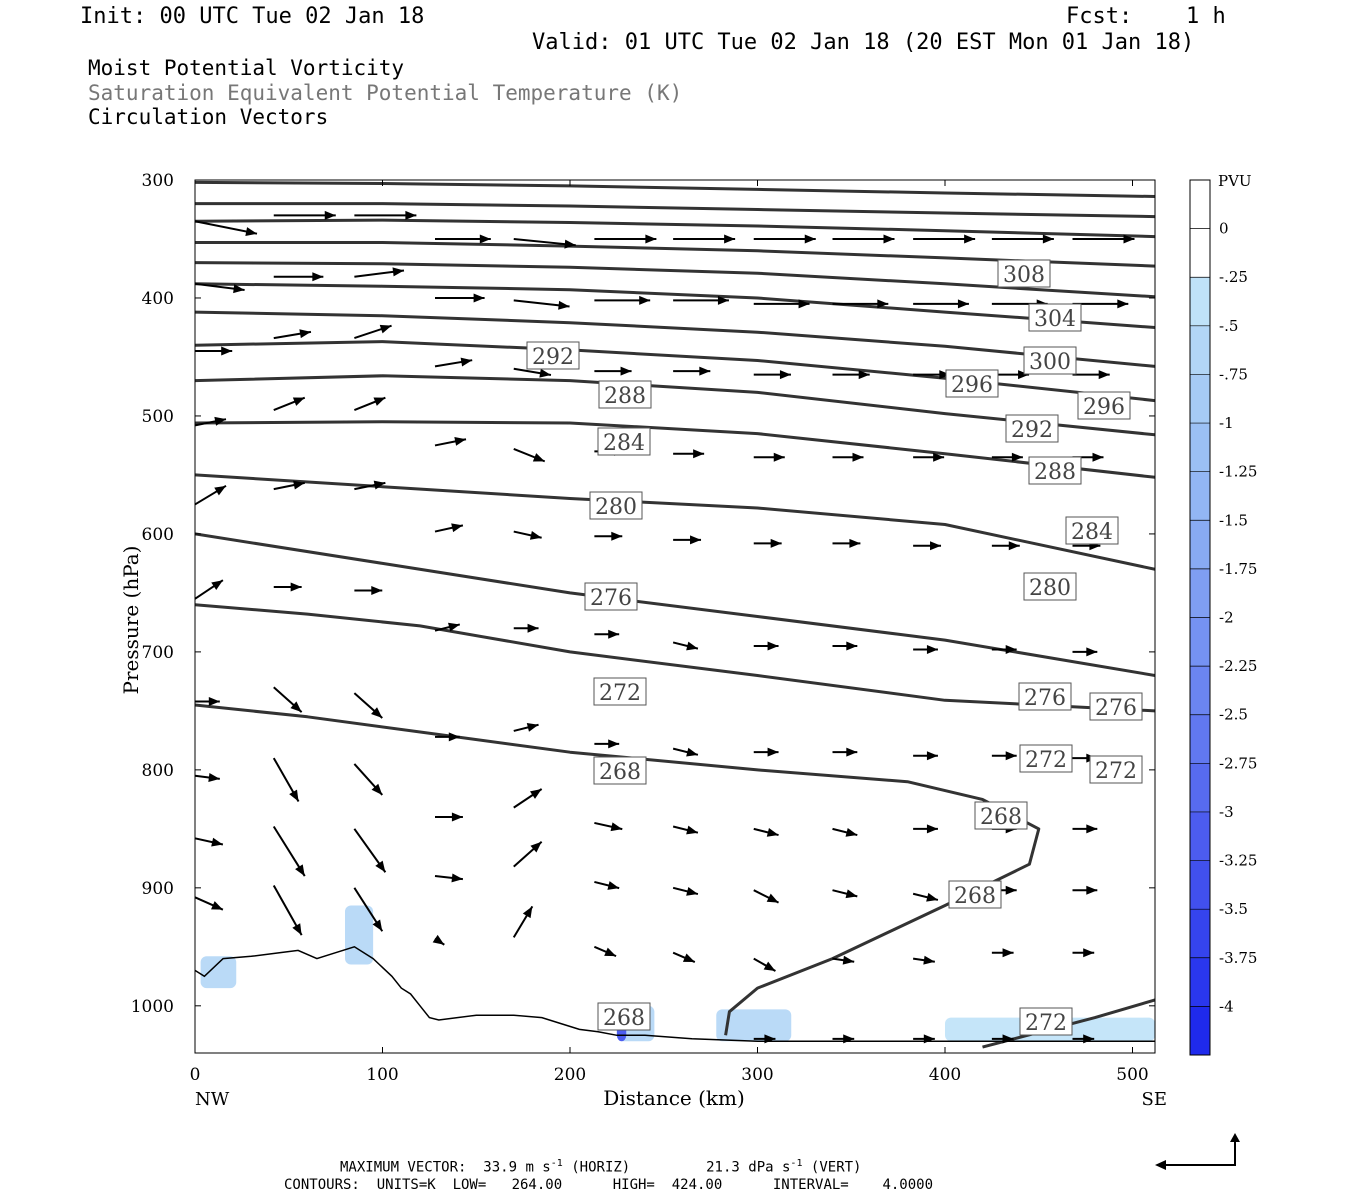 Image resolution: width=1350 pixels, height=1200 pixels. What do you see at coordinates (1224, 229) in the screenshot?
I see `colorbar-label: 0` at bounding box center [1224, 229].